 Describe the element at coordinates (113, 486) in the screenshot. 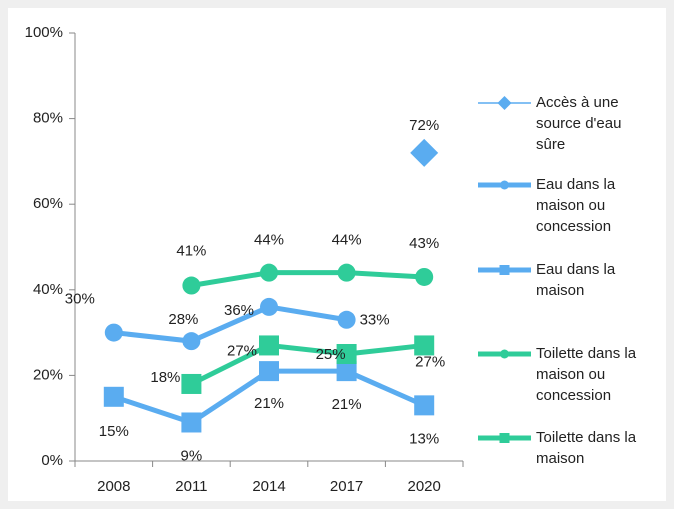

I see `x-tick-label: 2008` at that location.